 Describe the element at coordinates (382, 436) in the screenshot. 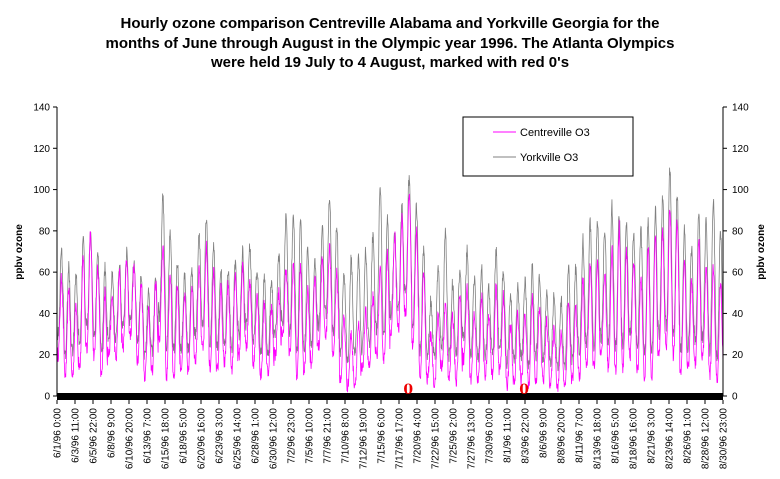

I see `x-tick-label: 7/15/96 6:00` at that location.